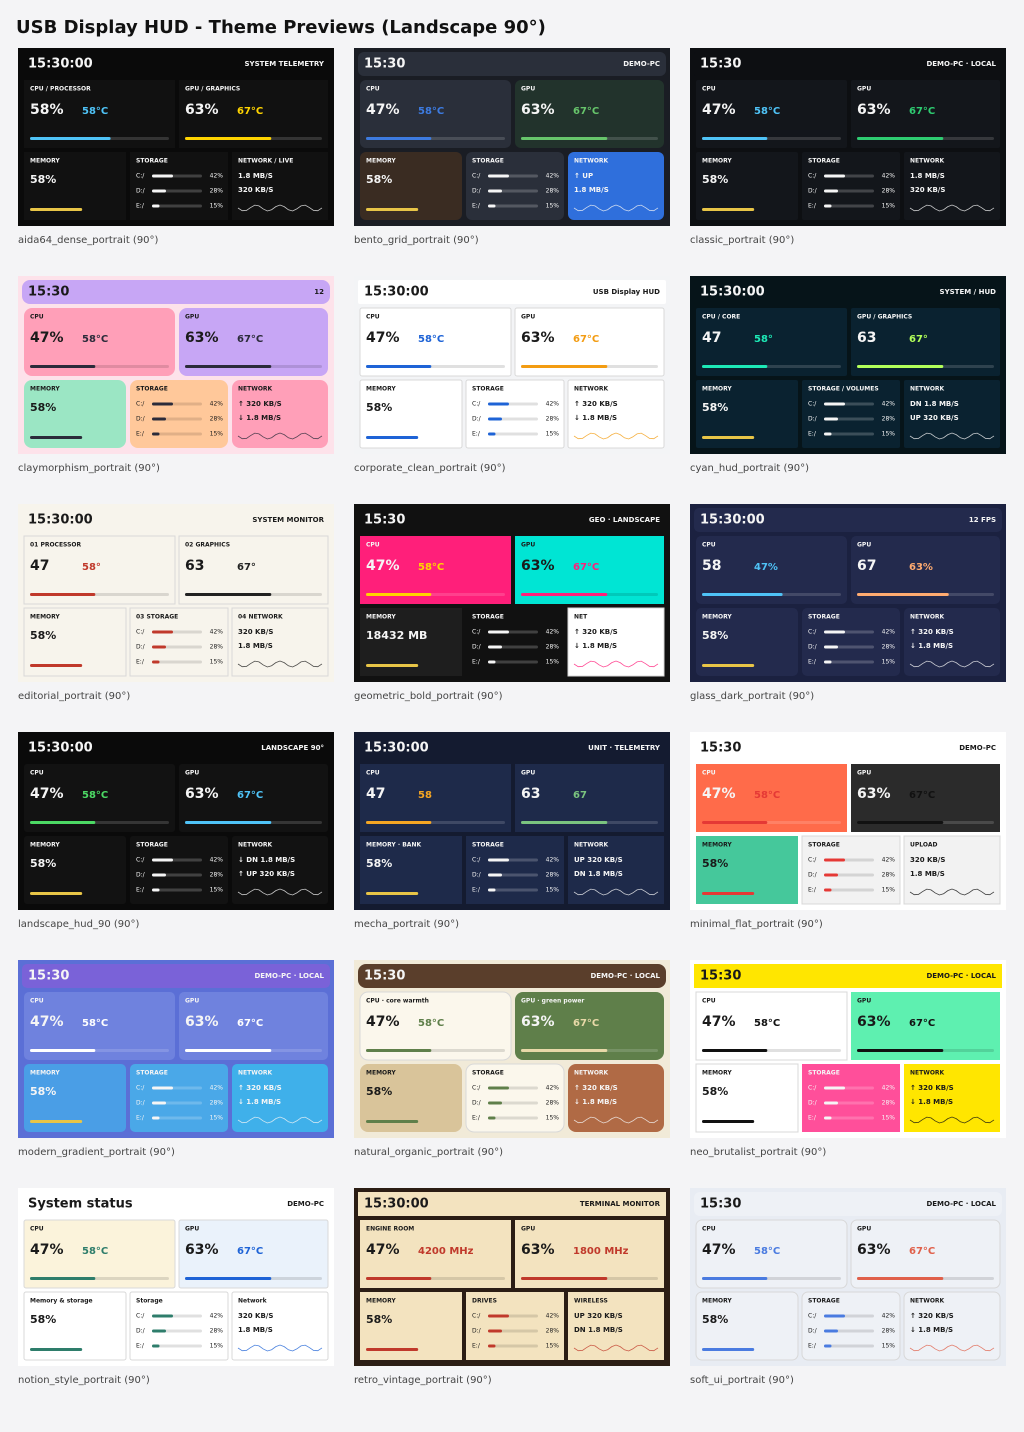 This screenshot has height=1432, width=1024. Describe the element at coordinates (927, 161) in the screenshot. I see `panel-label: NETWORK` at that location.